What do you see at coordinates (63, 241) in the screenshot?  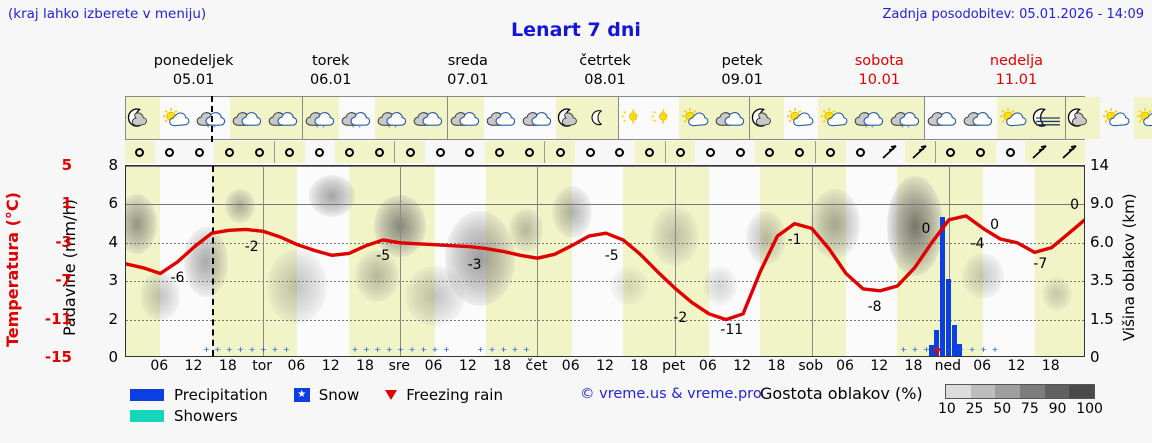 I see `temperature-tick: -3` at bounding box center [63, 241].